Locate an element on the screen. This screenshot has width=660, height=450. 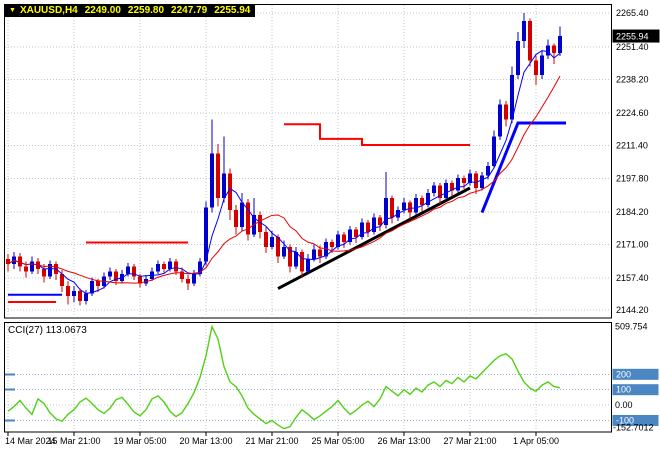
svg-text: 19 Mar 05:00 is located at coordinates (139, 441).